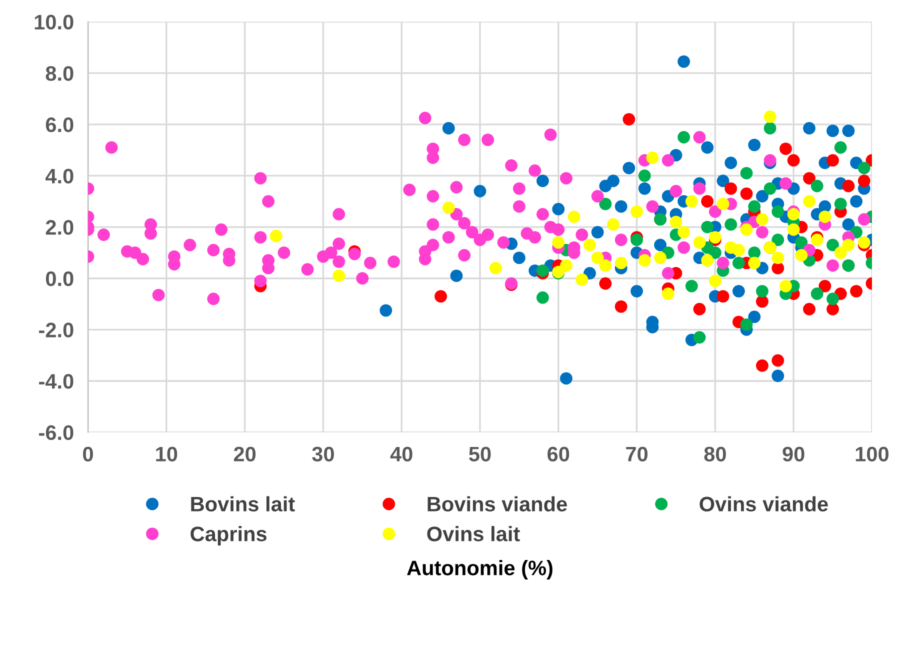 The width and height of the screenshot is (898, 660). I want to click on y-tick-label: 10.0, so click(54, 22).